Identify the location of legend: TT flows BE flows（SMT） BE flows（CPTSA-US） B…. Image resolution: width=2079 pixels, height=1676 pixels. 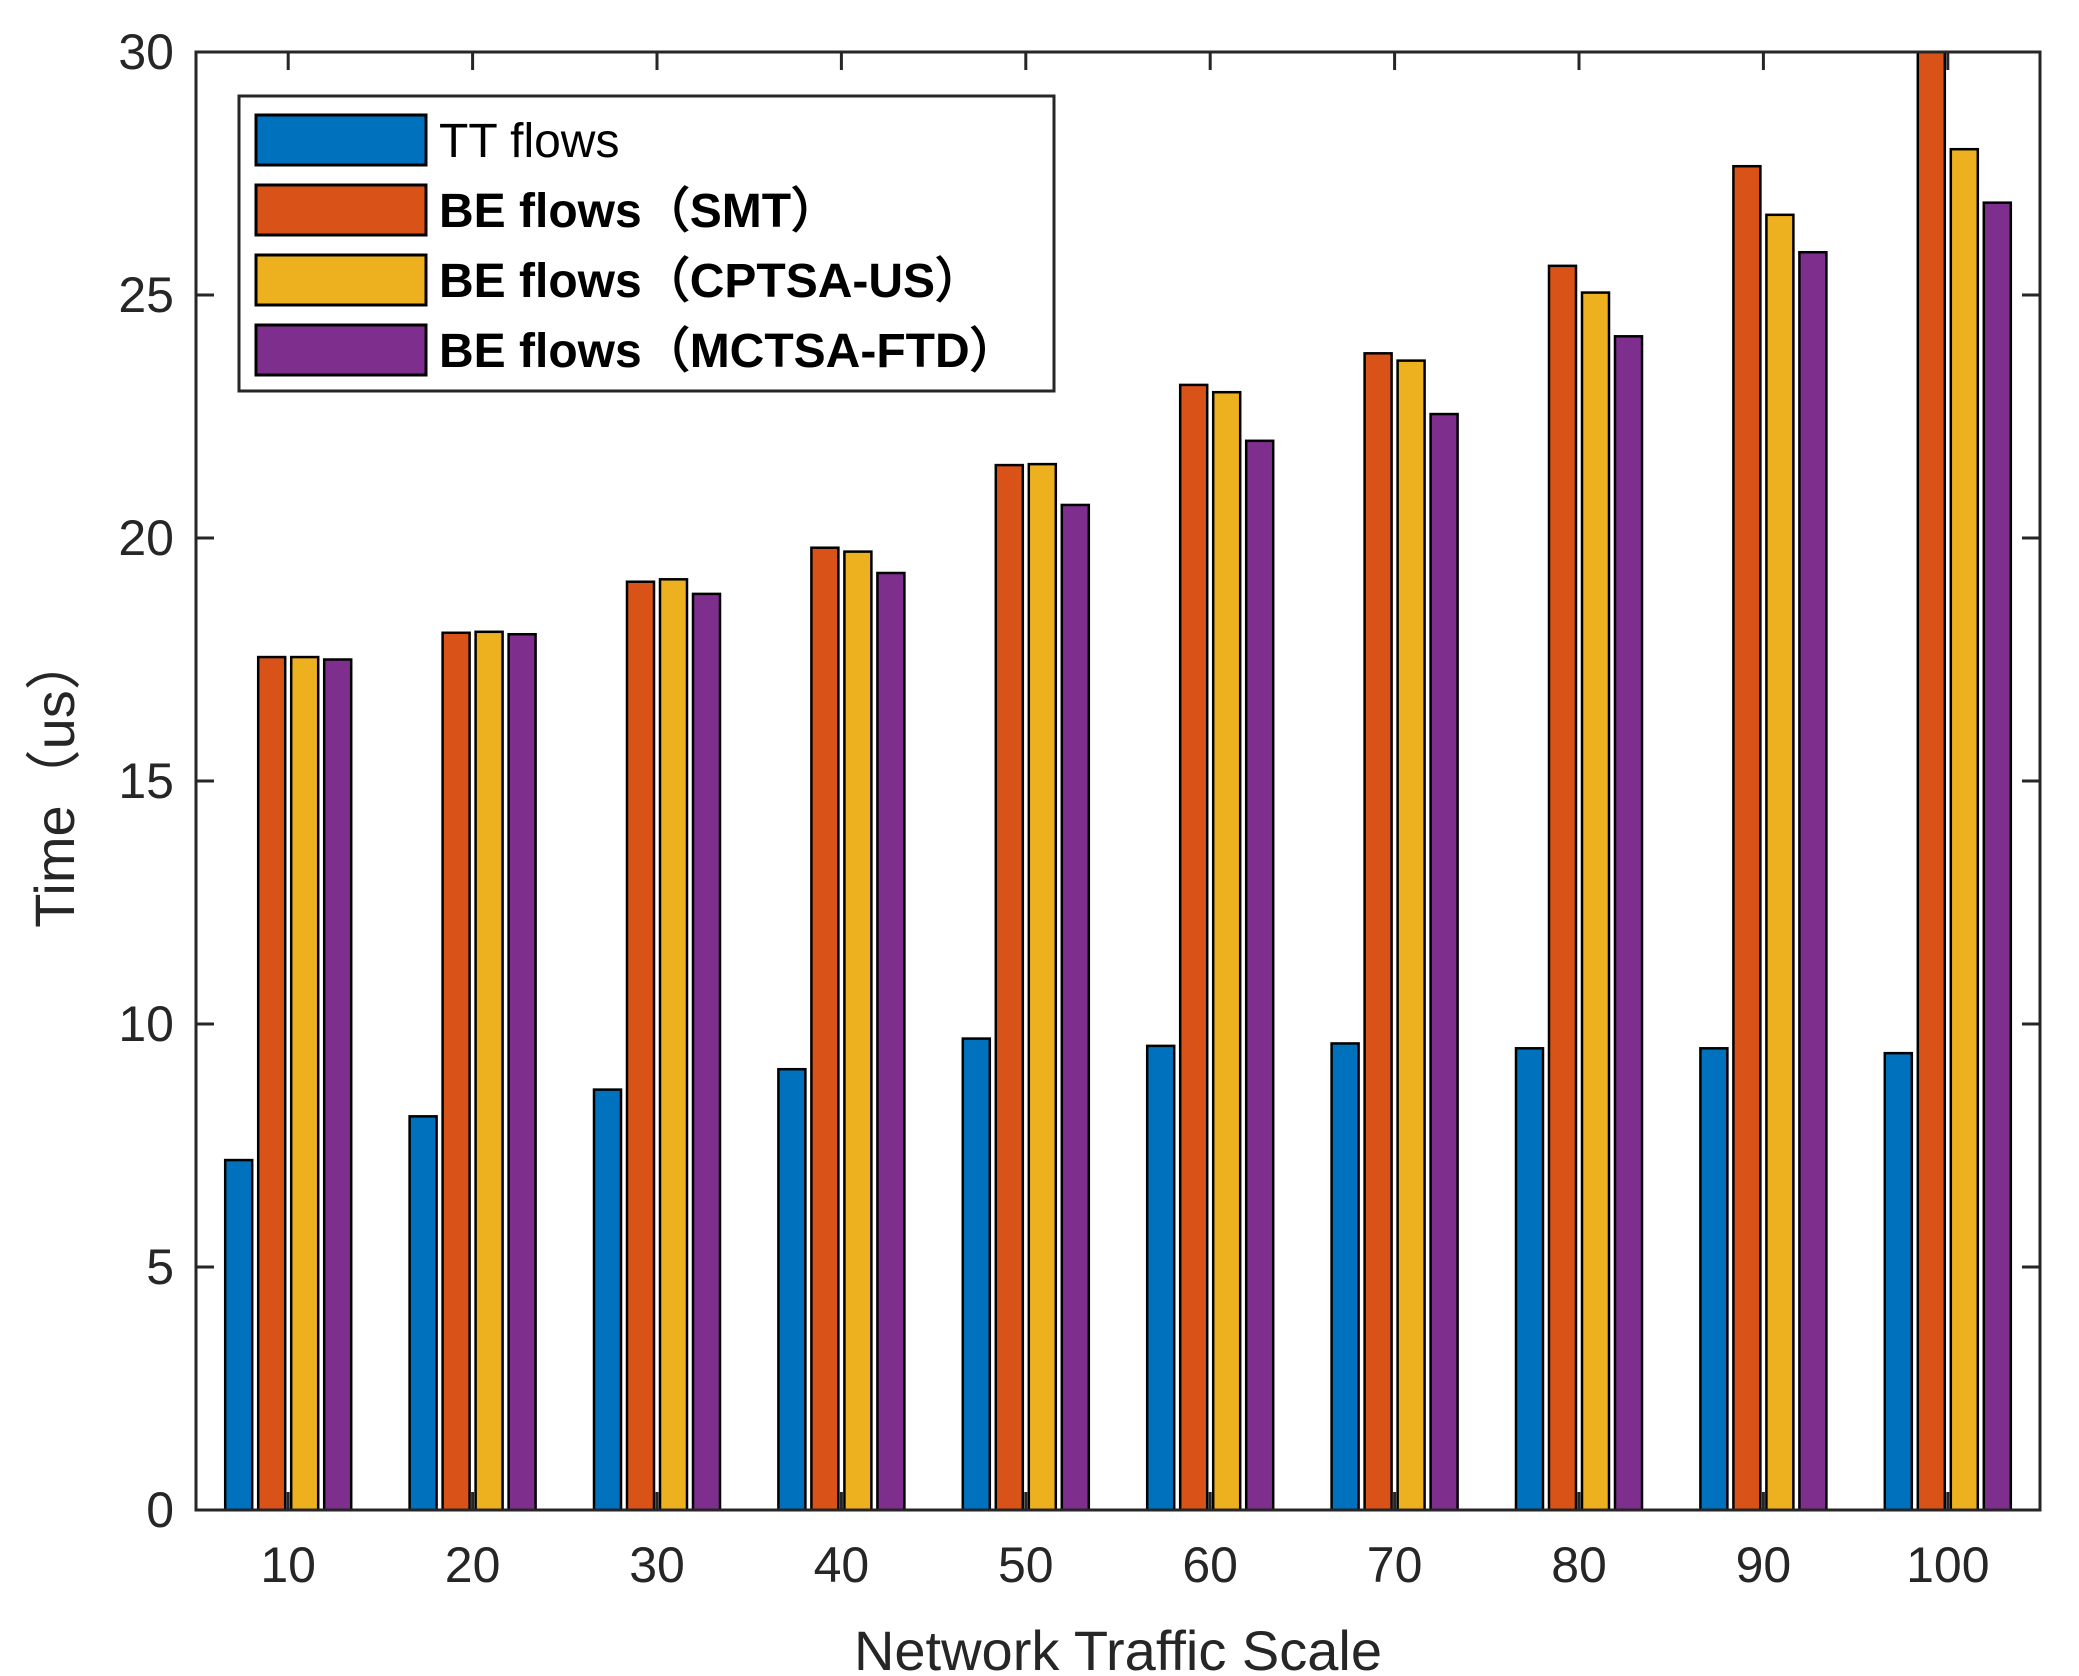
(646, 243).